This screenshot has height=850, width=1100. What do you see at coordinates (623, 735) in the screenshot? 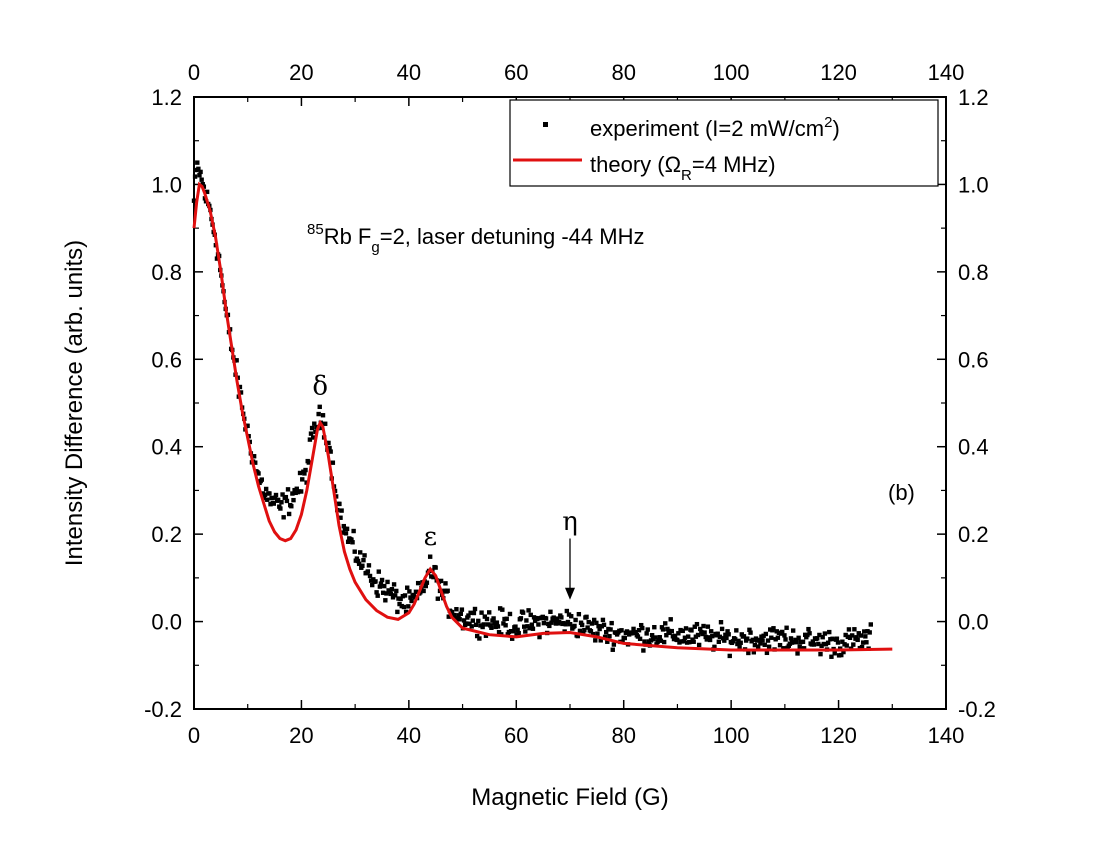
I see `x-tick-label: 80` at bounding box center [623, 735].